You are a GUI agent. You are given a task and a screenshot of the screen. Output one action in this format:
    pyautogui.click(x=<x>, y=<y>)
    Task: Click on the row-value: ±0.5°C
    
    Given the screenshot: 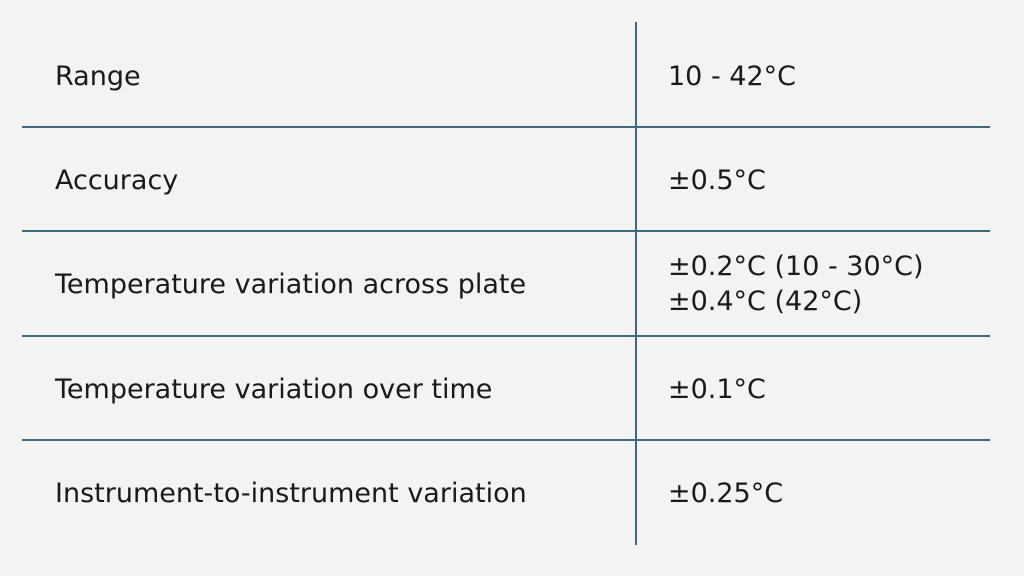 What is the action you would take?
    pyautogui.click(x=717, y=180)
    